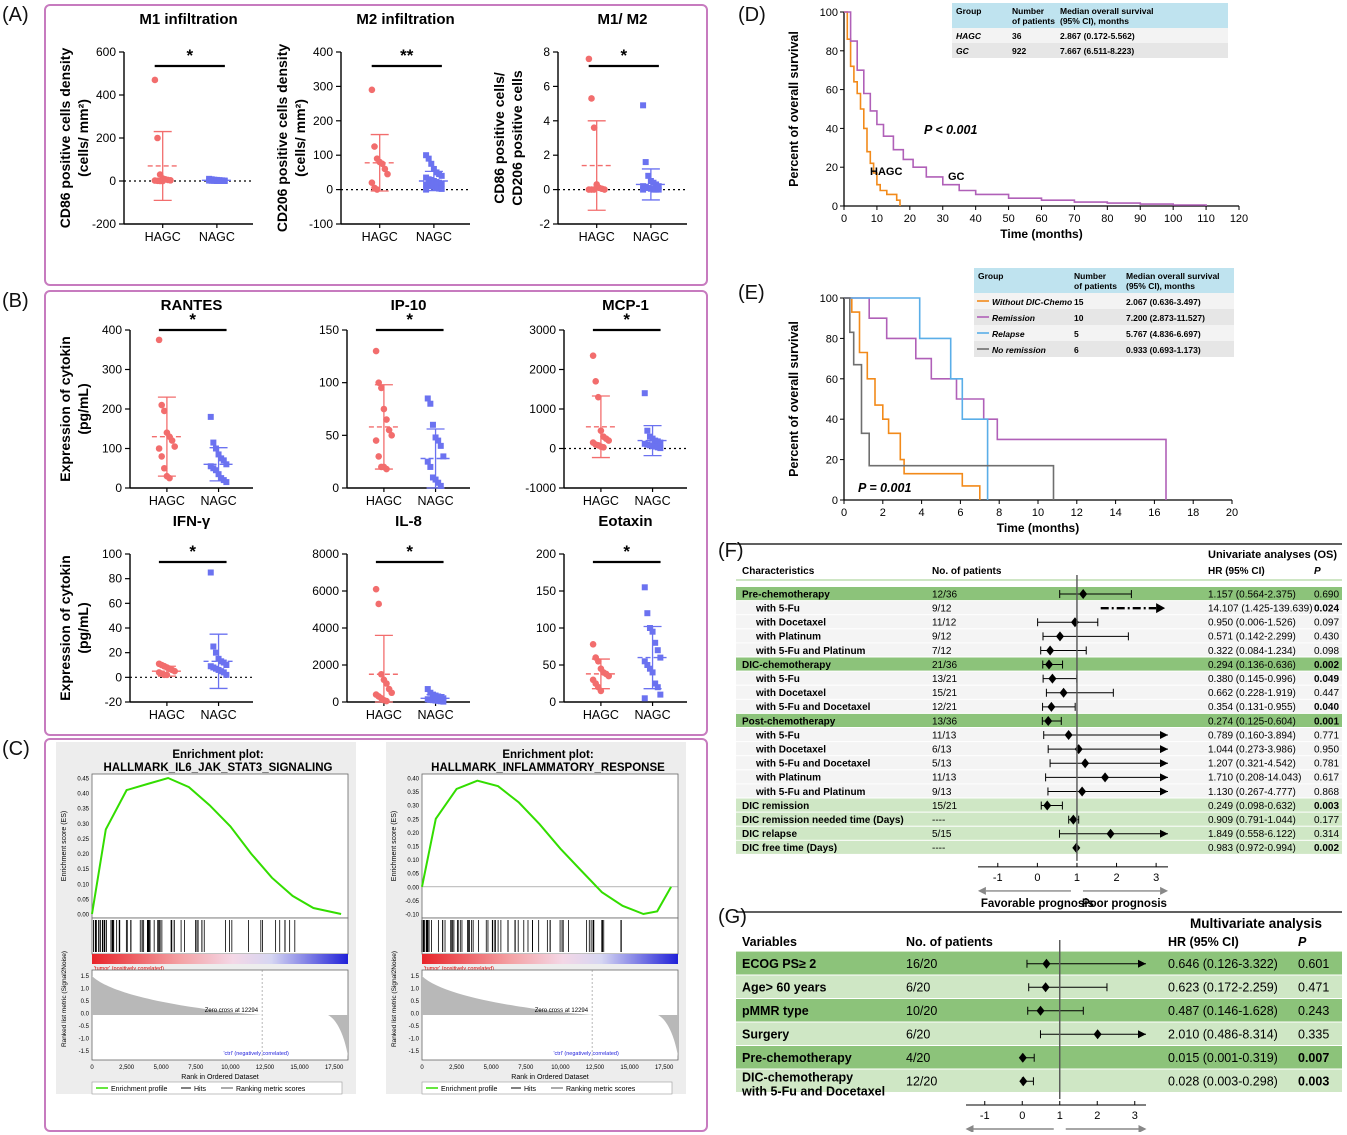  Describe the element at coordinates (15, 15) in the screenshot. I see `panel-label-a: (A)` at that location.